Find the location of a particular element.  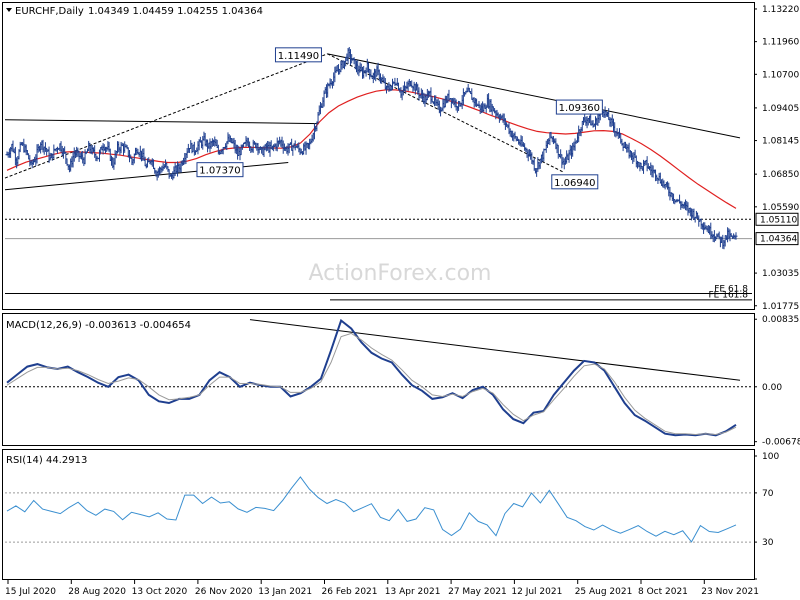

current-price-box is located at coordinates (777, 239).